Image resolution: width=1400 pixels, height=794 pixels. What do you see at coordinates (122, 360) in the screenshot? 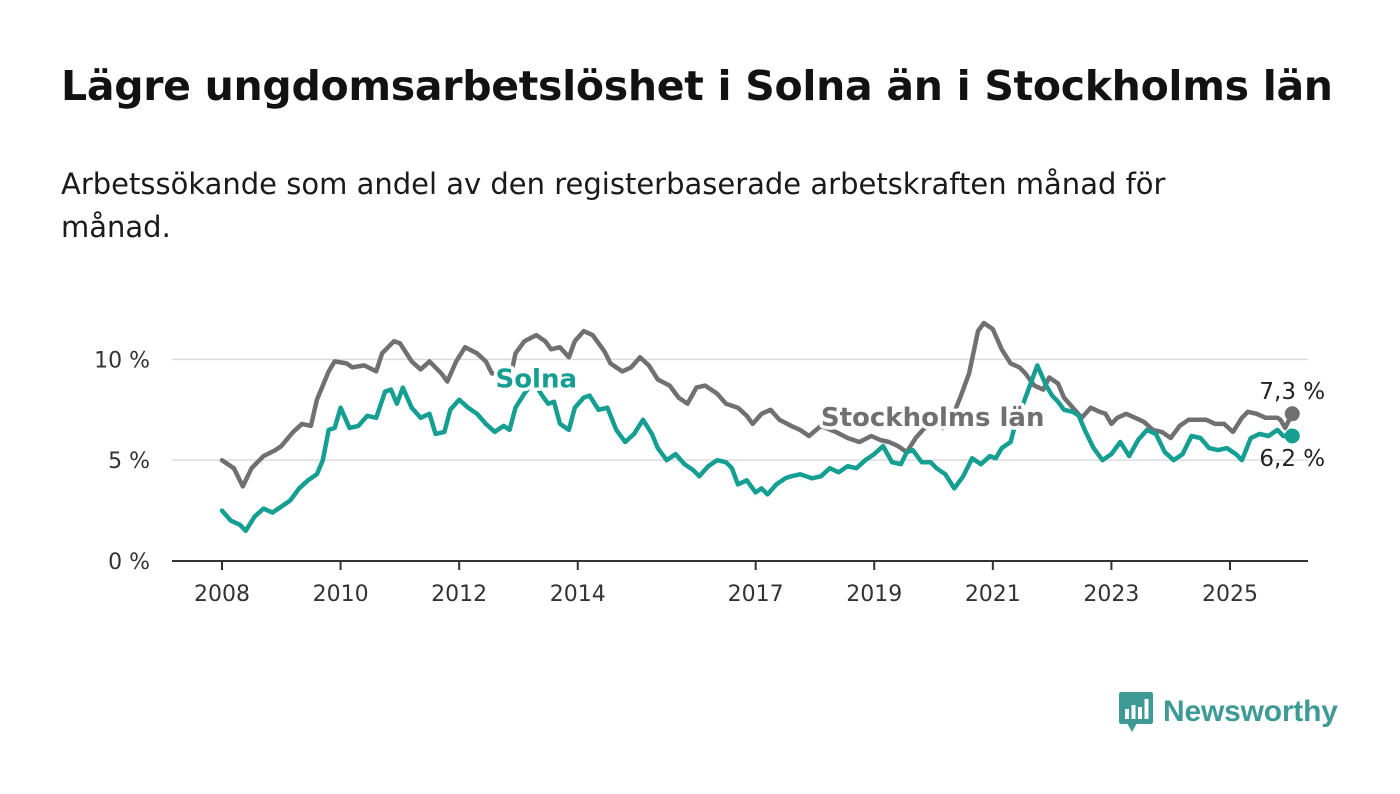
I see `y-tick-label: 10 %` at bounding box center [122, 360].